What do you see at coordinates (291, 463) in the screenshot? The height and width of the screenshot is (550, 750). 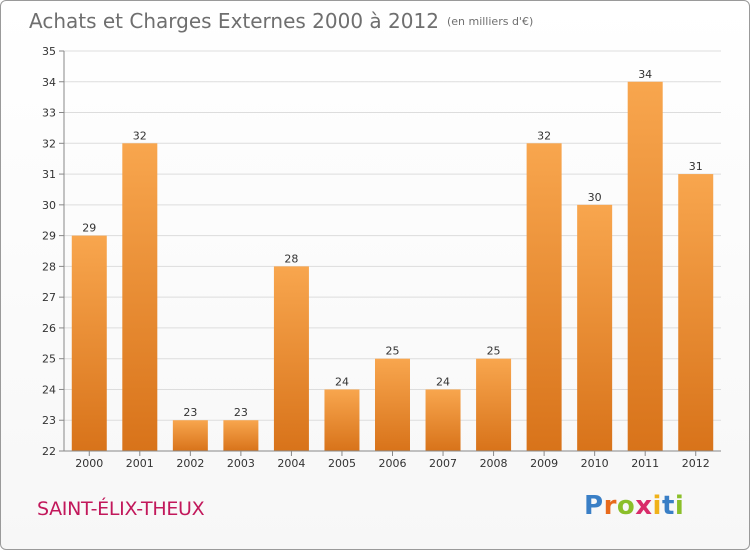 I see `xtick-label-2004: 2004` at bounding box center [291, 463].